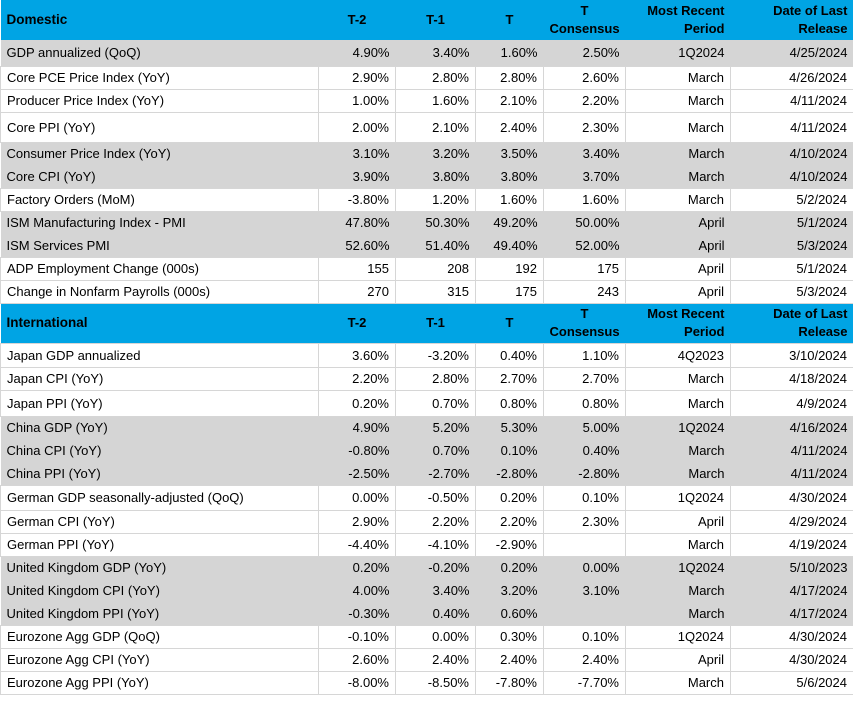 The height and width of the screenshot is (704, 853). Describe the element at coordinates (357, 659) in the screenshot. I see `t2-value-cell: 2.60%` at that location.